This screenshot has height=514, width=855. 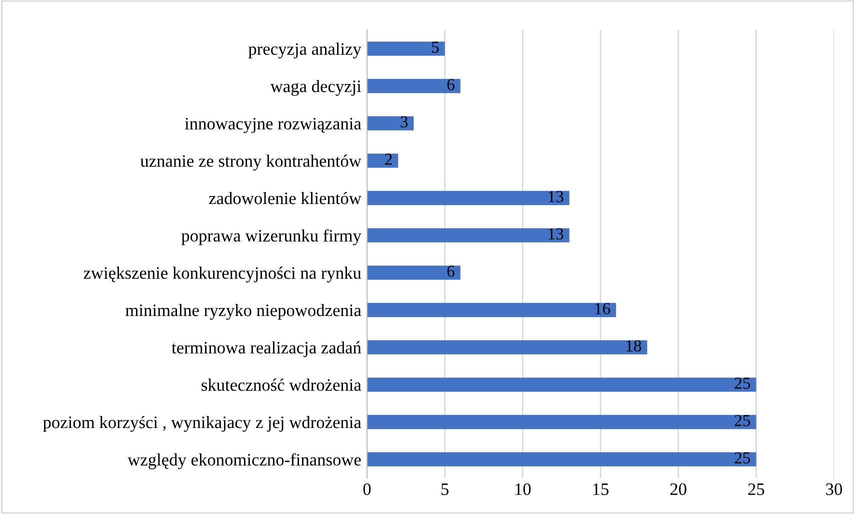 What do you see at coordinates (404, 122) in the screenshot?
I see `data-label: 3` at bounding box center [404, 122].